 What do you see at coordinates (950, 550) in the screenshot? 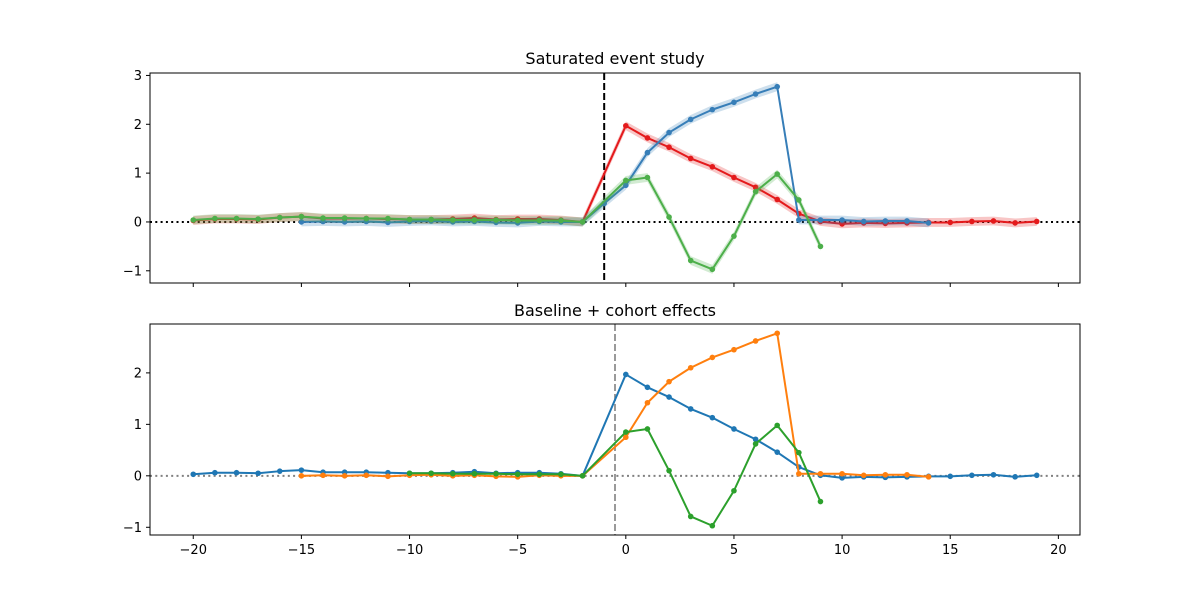
I see `bottom-x-tick-label: 15` at bounding box center [950, 550].